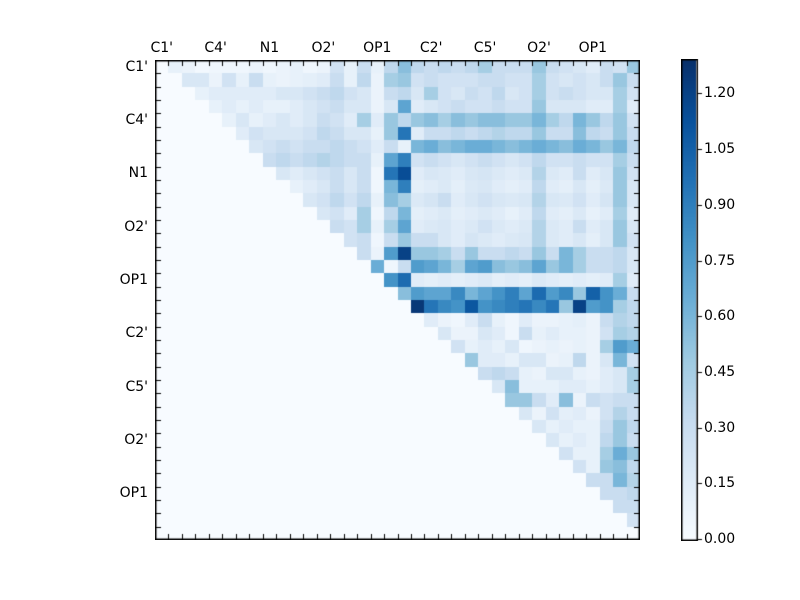  I want to click on colorbar-tick-label-6: 0.90, so click(720, 204).